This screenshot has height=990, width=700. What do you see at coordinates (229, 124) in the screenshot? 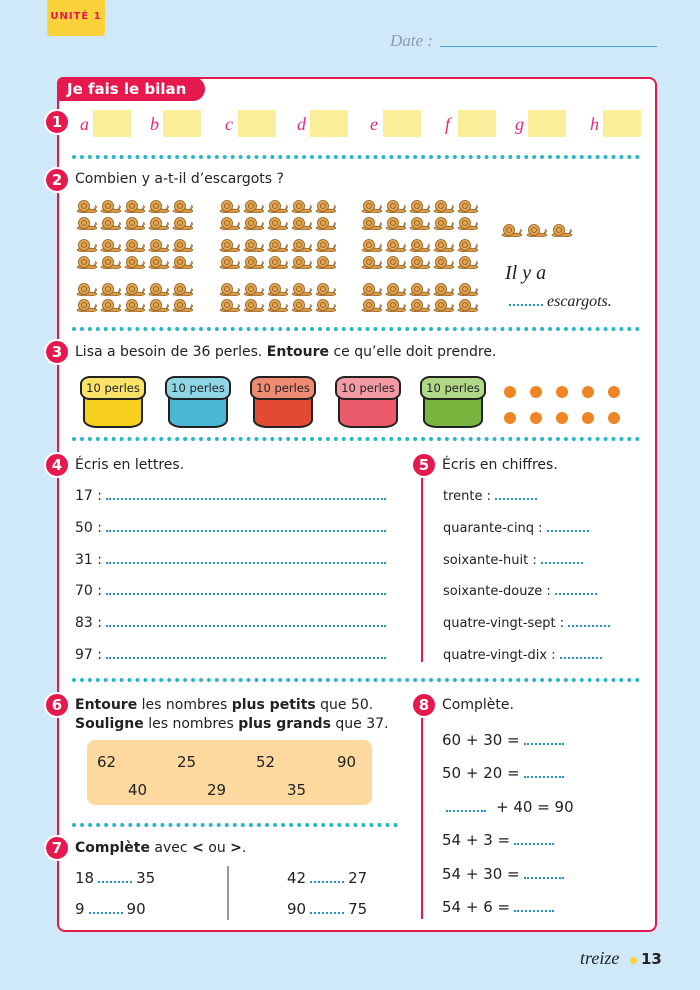
I see `cursive-letter: c` at bounding box center [229, 124].